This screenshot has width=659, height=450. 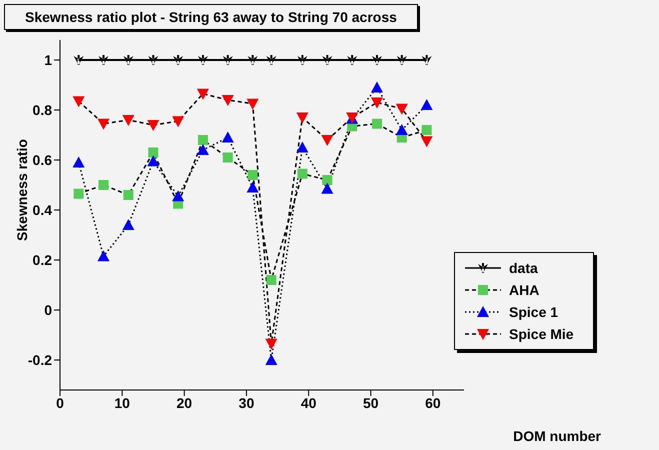 I want to click on legend-label: Spice Mie, so click(x=541, y=334).